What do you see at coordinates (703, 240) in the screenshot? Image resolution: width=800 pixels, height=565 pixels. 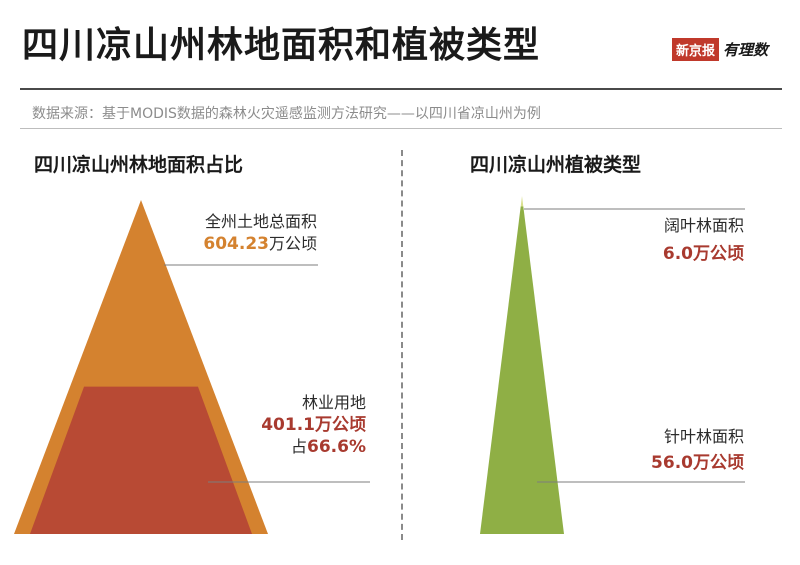 I see `broadleaf-label-block: 阔叶林面积 6.0万公顷` at bounding box center [703, 240].